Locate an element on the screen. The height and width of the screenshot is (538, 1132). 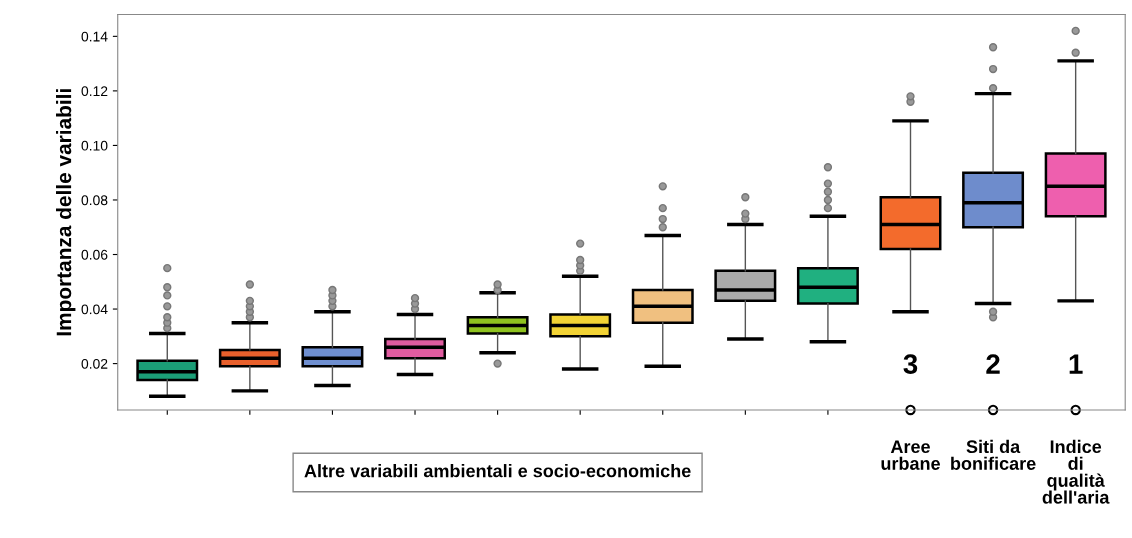
text: Altre variabili ambientali e socio-economiche is located at coordinates (497, 471).